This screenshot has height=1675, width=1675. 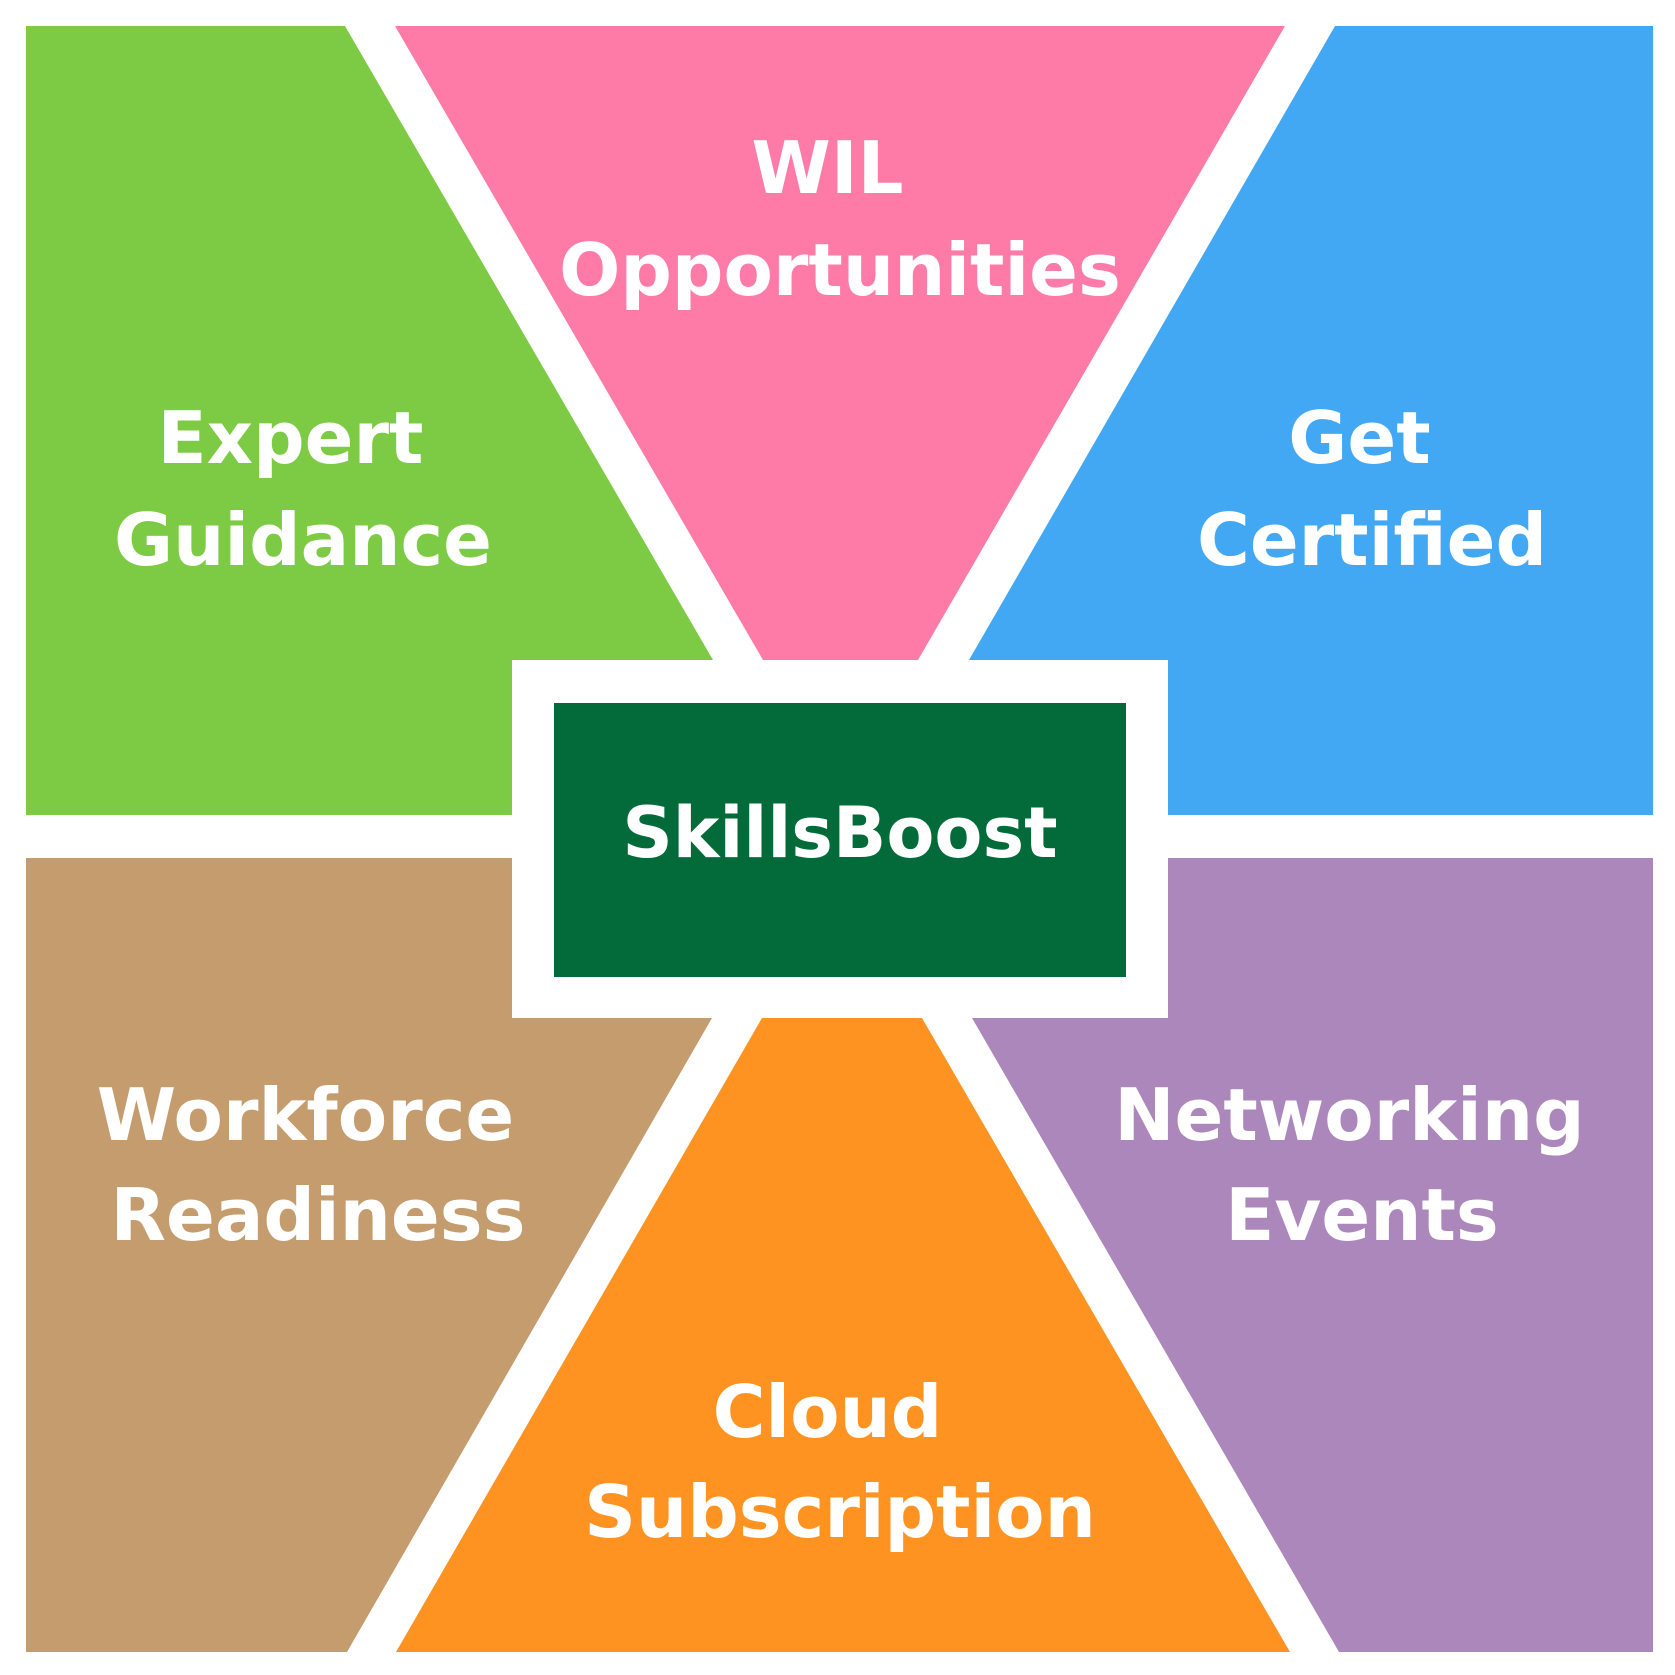 I want to click on label-expert-guidance-line1: Expert, so click(x=291, y=438).